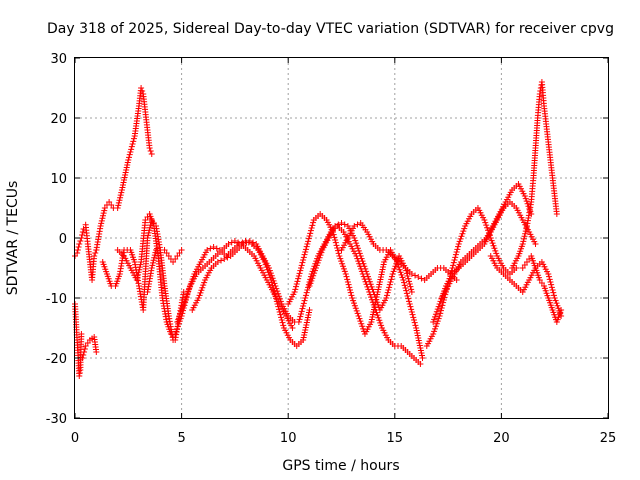  Describe the element at coordinates (56, 419) in the screenshot. I see `y-tick-label: -30` at that location.